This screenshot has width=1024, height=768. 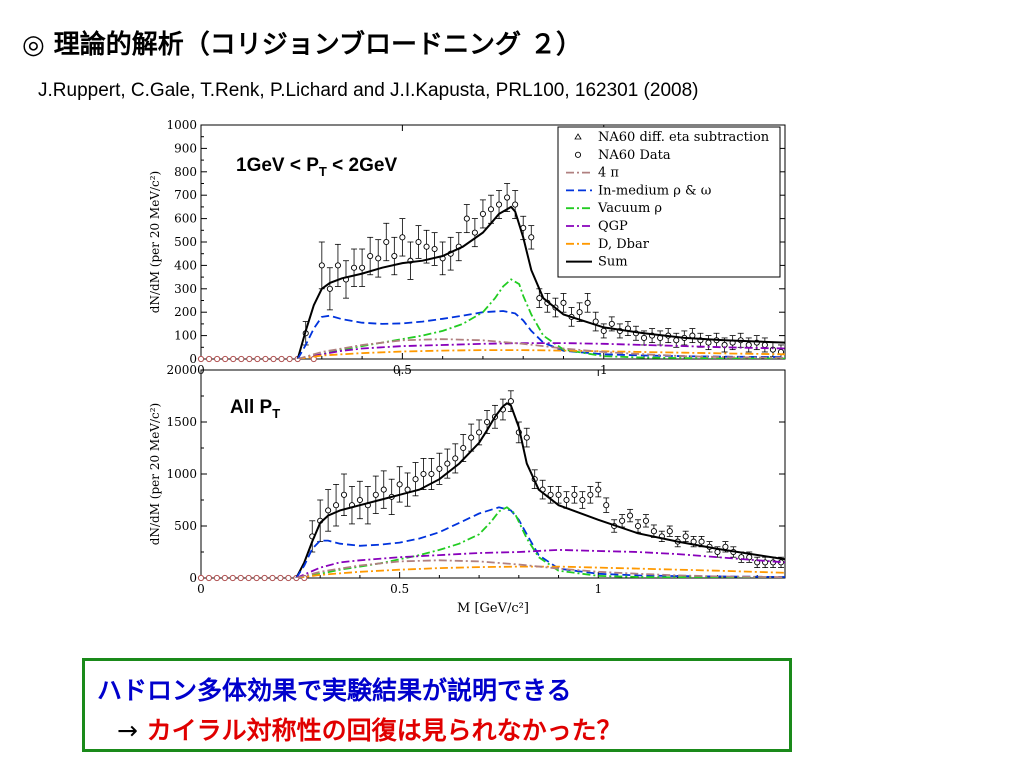 What do you see at coordinates (684, 137) in the screenshot?
I see `legend-label: NA60 diff. eta subtraction` at bounding box center [684, 137].